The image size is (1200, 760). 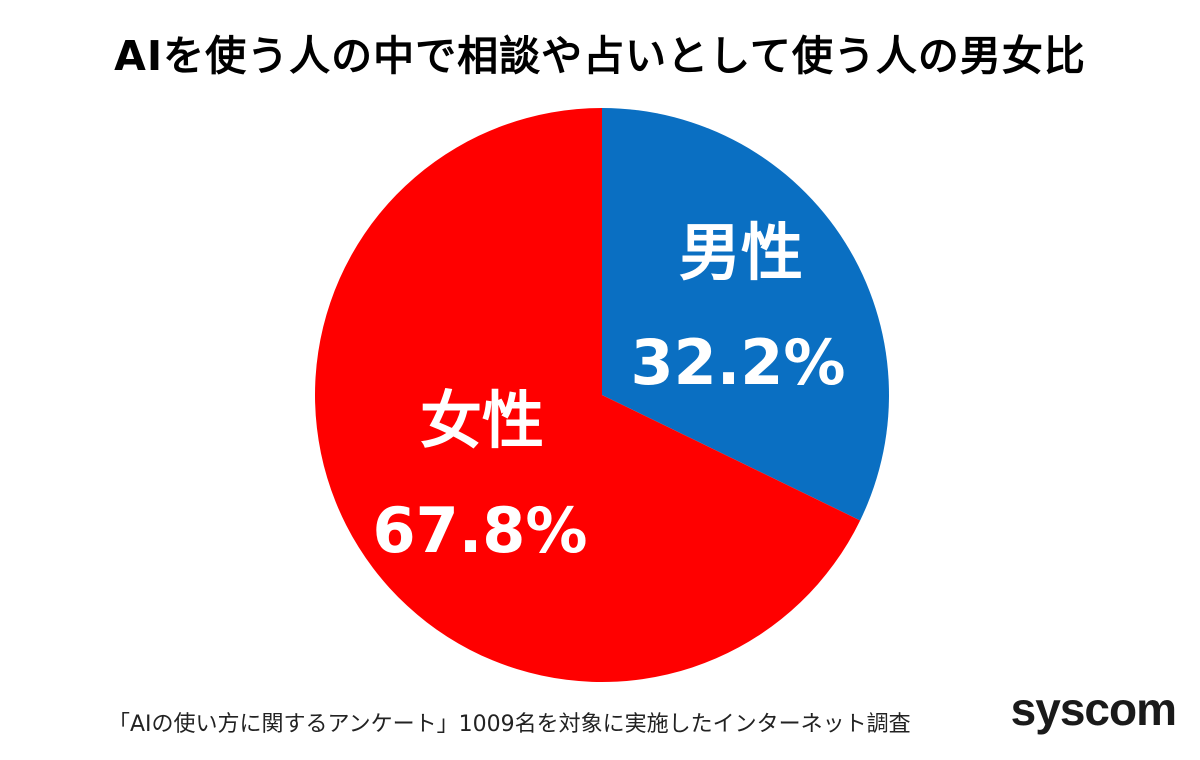 What do you see at coordinates (741, 252) in the screenshot?
I see `slice-label-male: 男性` at bounding box center [741, 252].